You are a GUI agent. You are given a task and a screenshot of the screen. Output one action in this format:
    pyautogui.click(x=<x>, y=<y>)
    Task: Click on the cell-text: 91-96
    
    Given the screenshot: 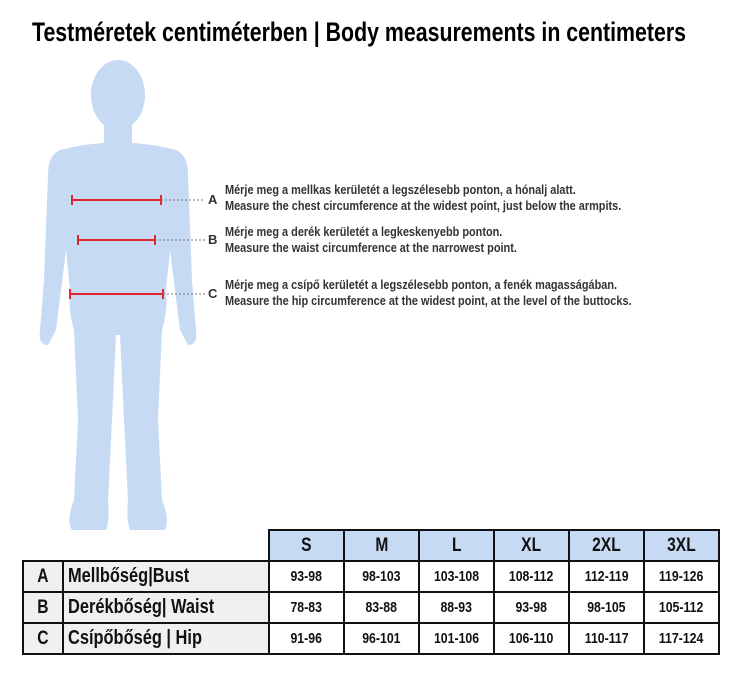 What is the action you would take?
    pyautogui.click(x=306, y=638)
    